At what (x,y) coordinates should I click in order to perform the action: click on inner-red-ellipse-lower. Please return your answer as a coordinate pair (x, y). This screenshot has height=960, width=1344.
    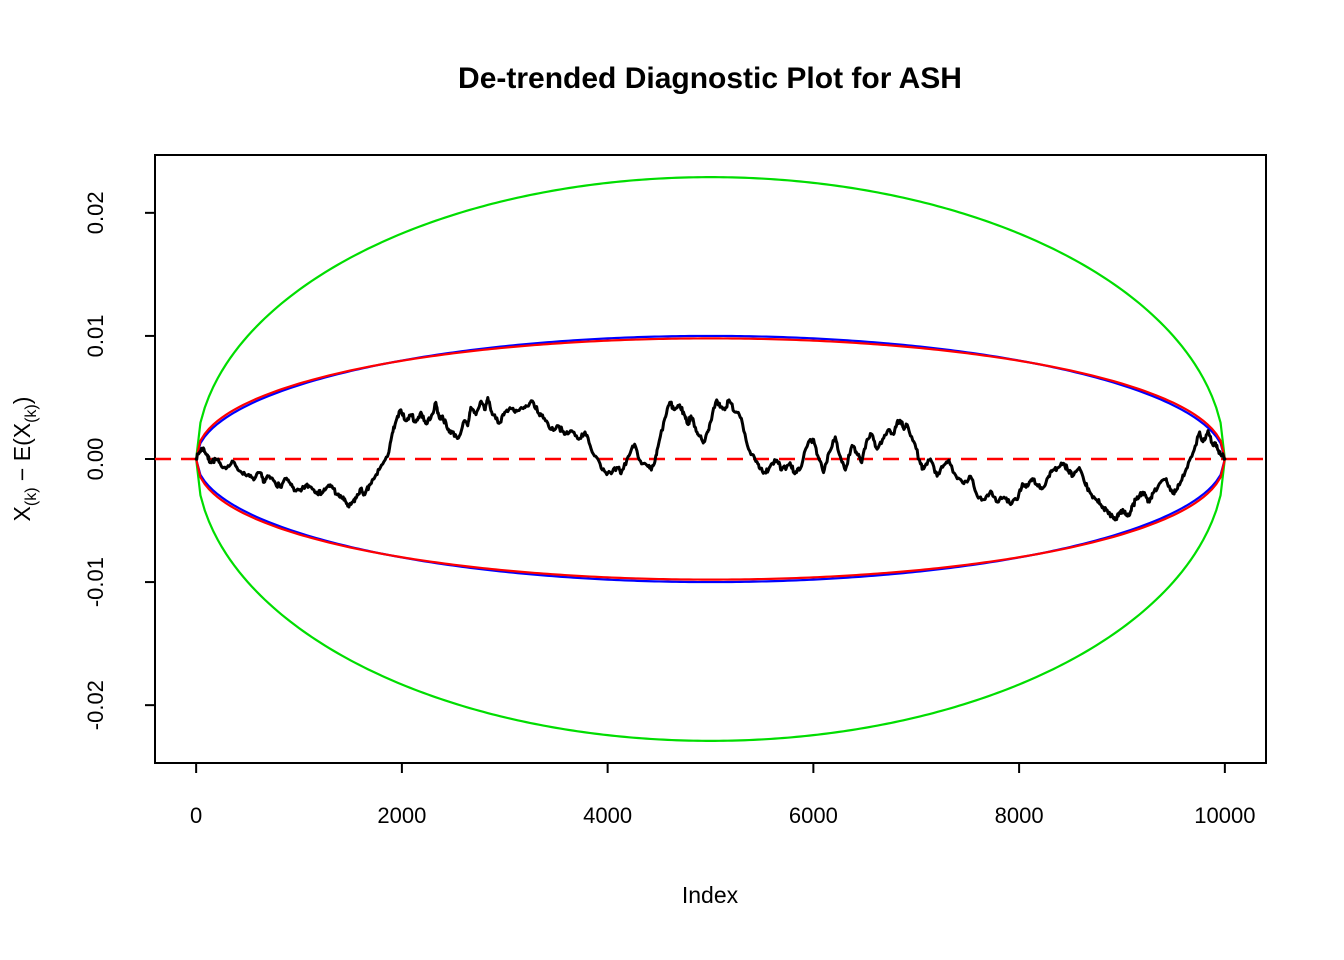
    Looking at the image, I should click on (710, 519).